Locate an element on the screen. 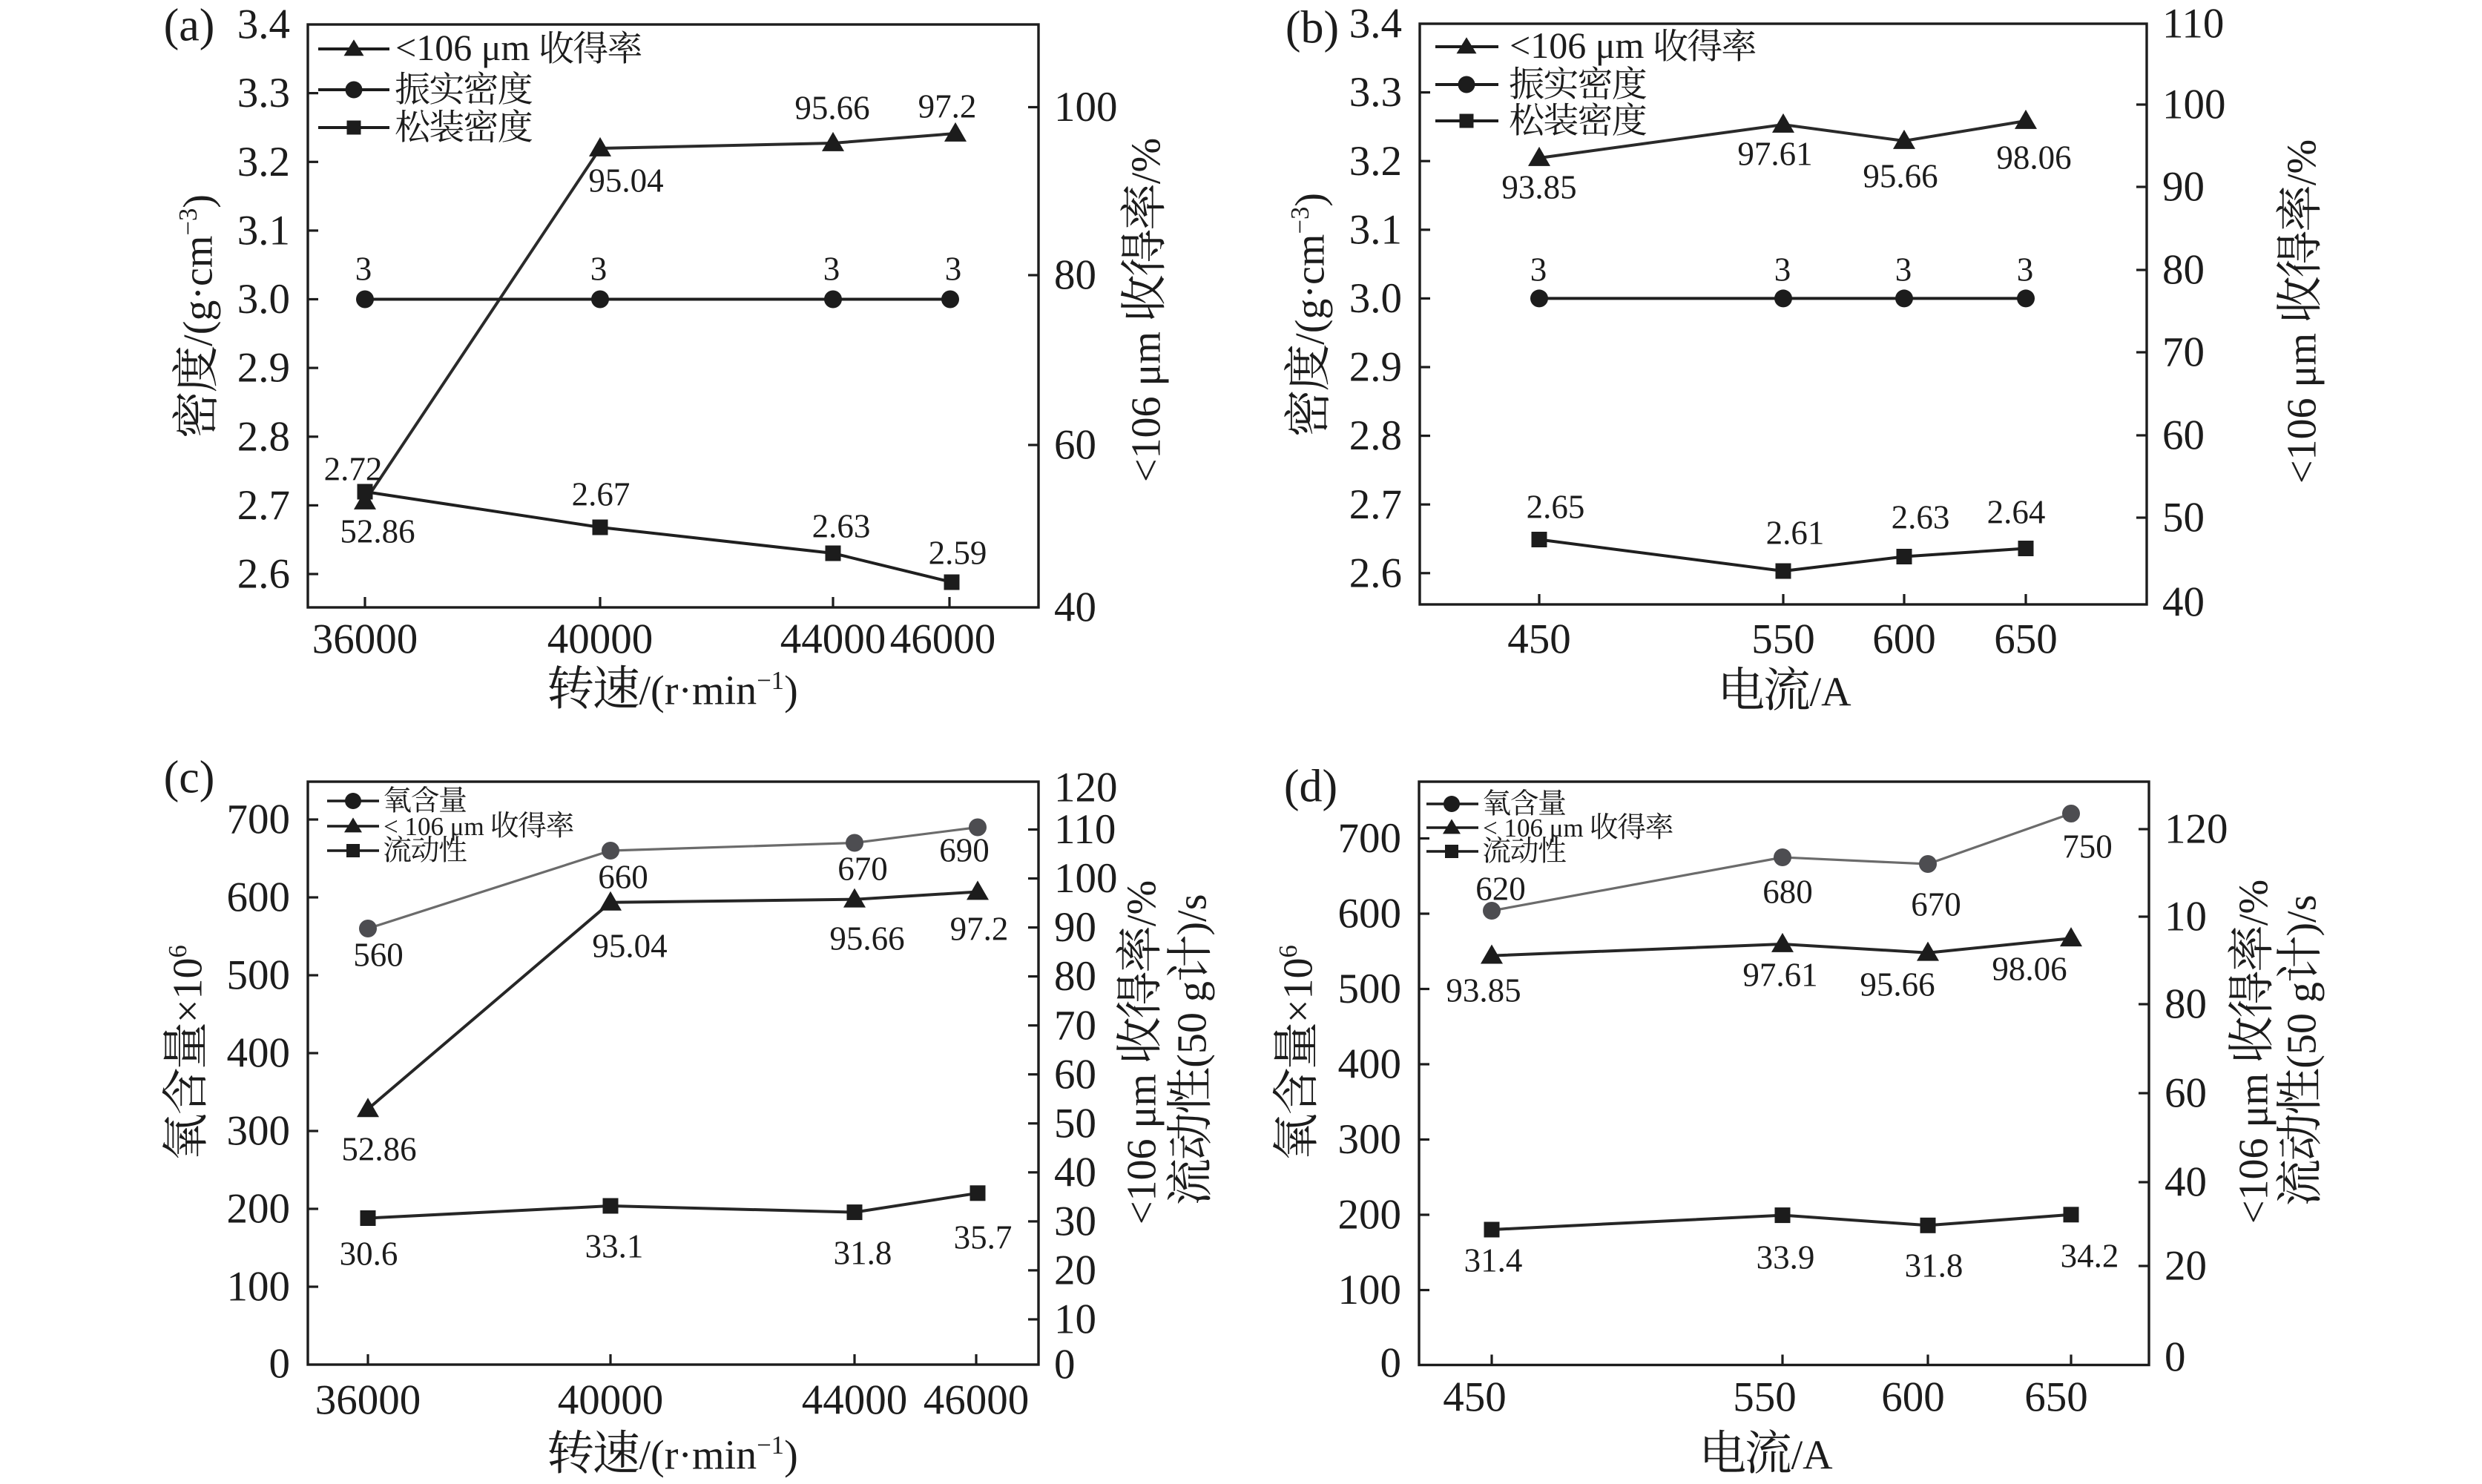  svg-text: (a) is located at coordinates (189, 25).